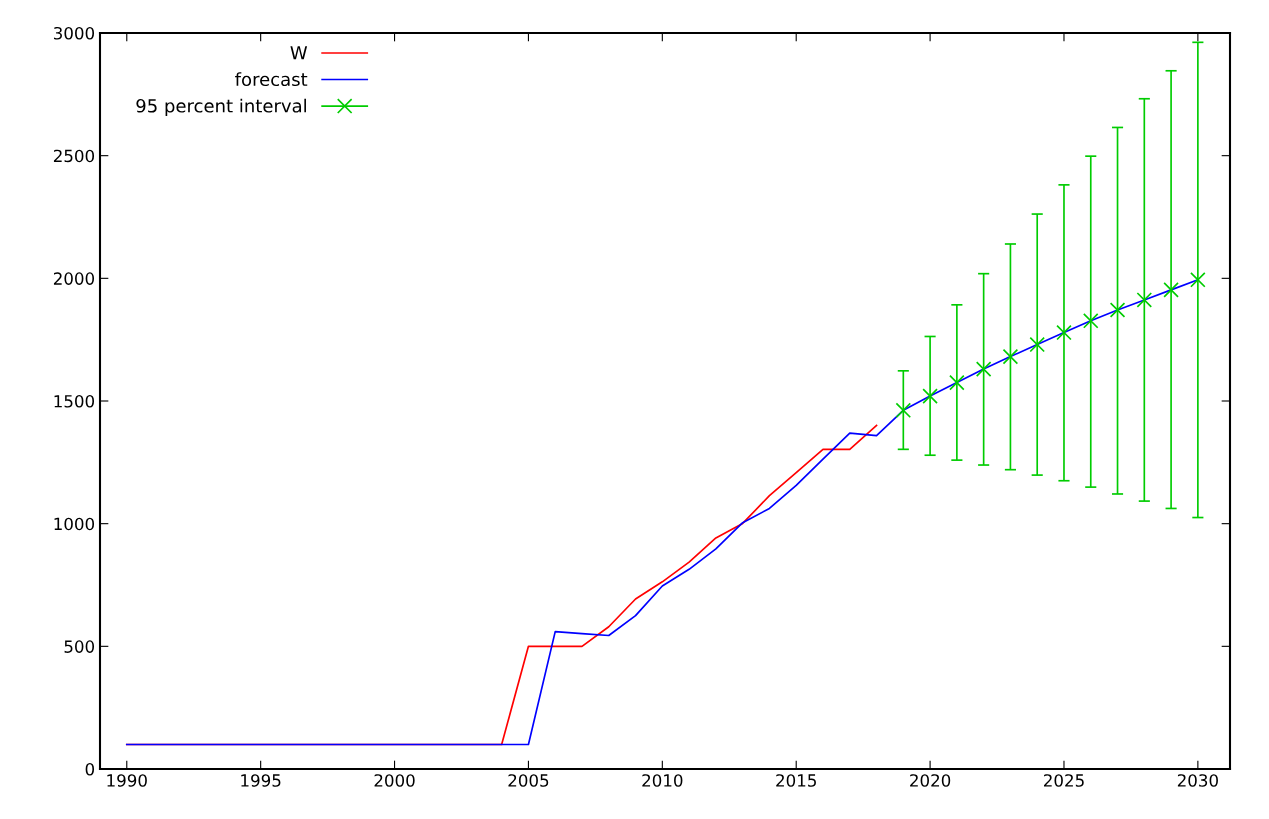  What do you see at coordinates (299, 53) in the screenshot?
I see `legend-label: W` at bounding box center [299, 53].